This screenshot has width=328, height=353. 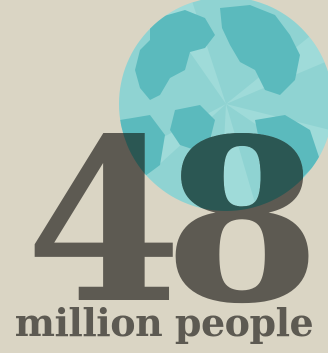 I want to click on caption-text: million people, so click(x=164, y=322).